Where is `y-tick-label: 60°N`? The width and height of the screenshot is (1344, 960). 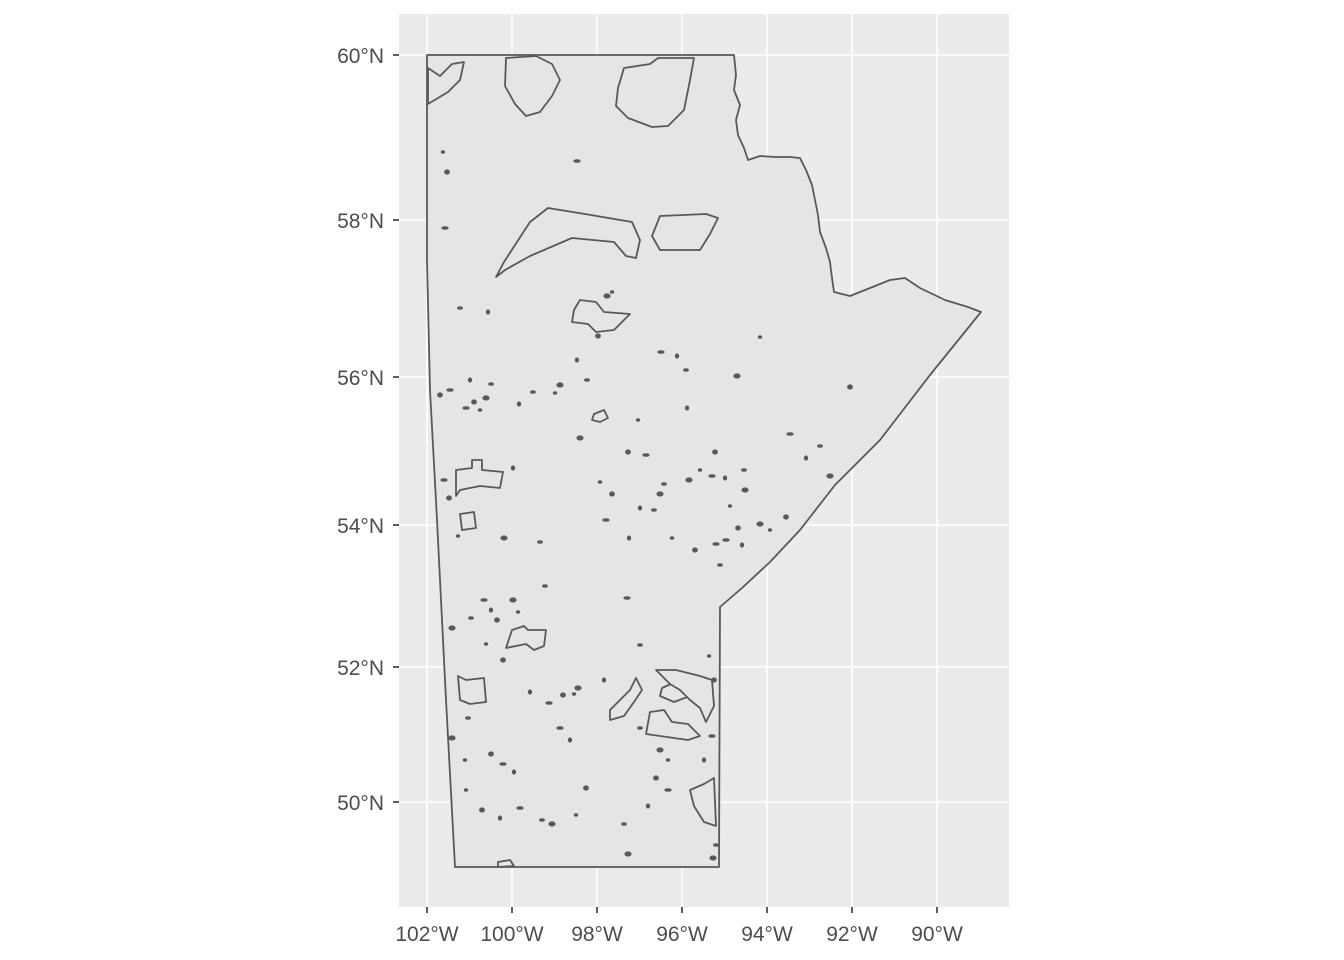 y-tick-label: 60°N is located at coordinates (360, 56).